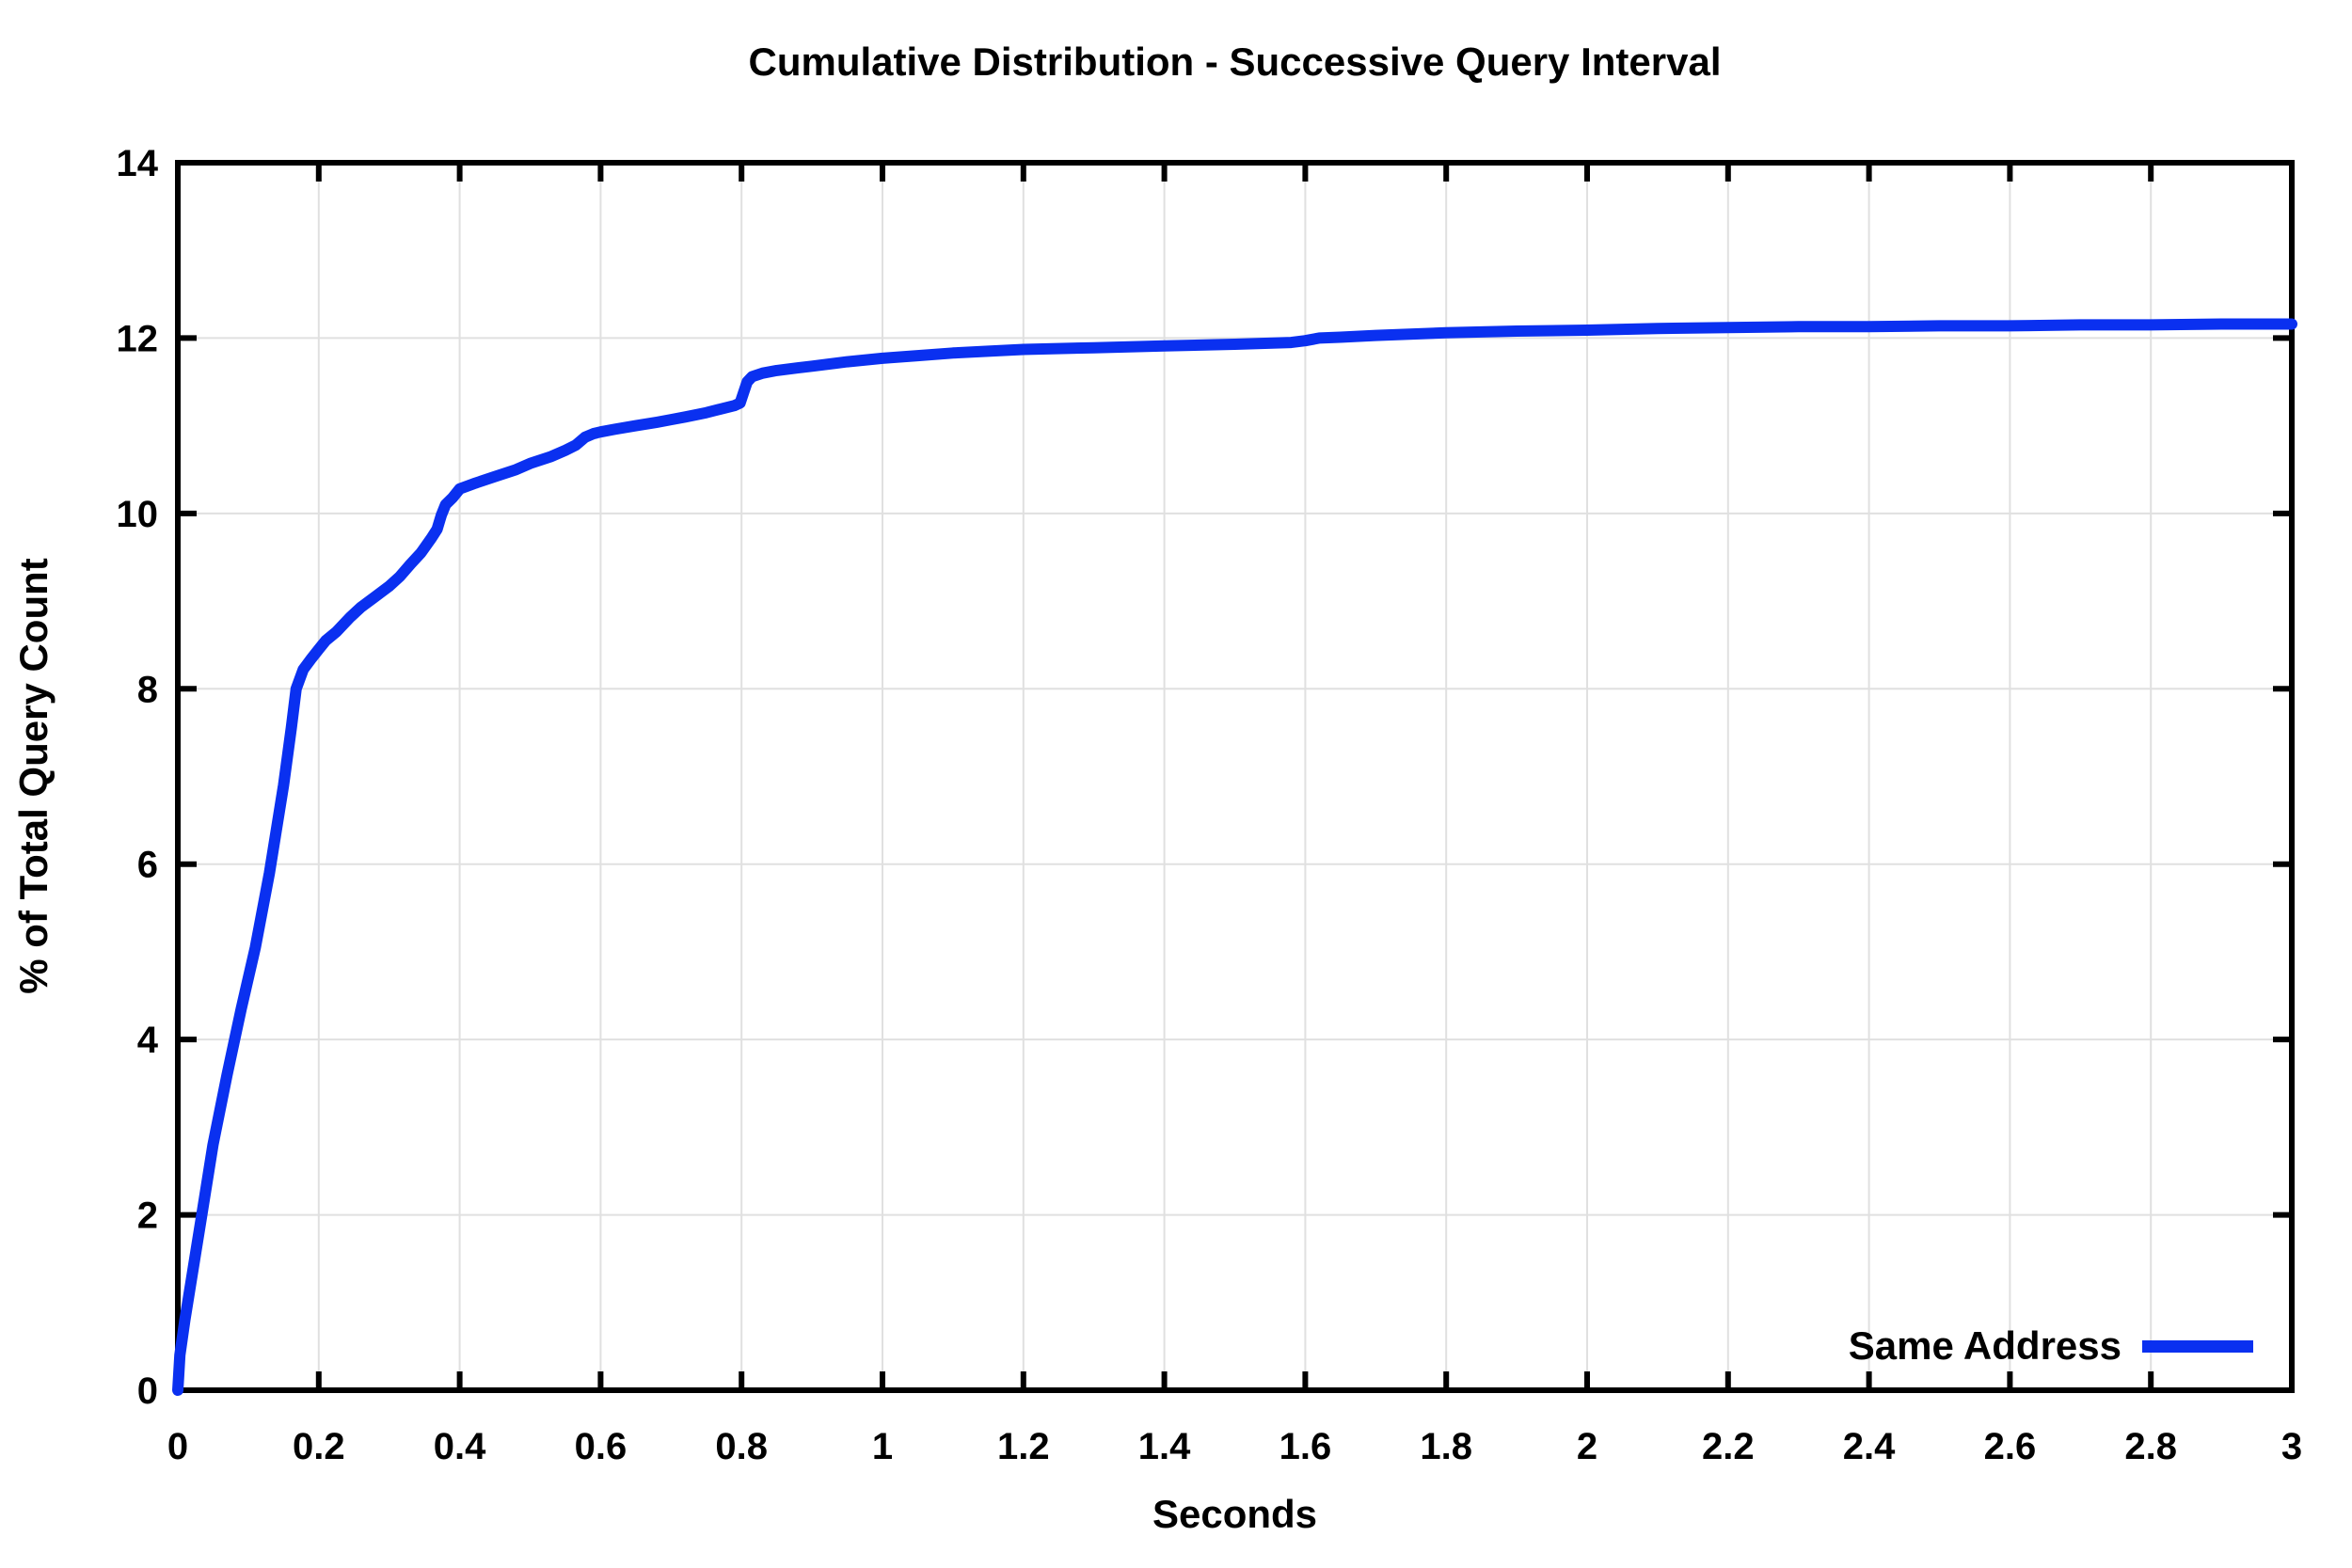  I want to click on x-tick-label: 1.6, so click(1305, 1446).